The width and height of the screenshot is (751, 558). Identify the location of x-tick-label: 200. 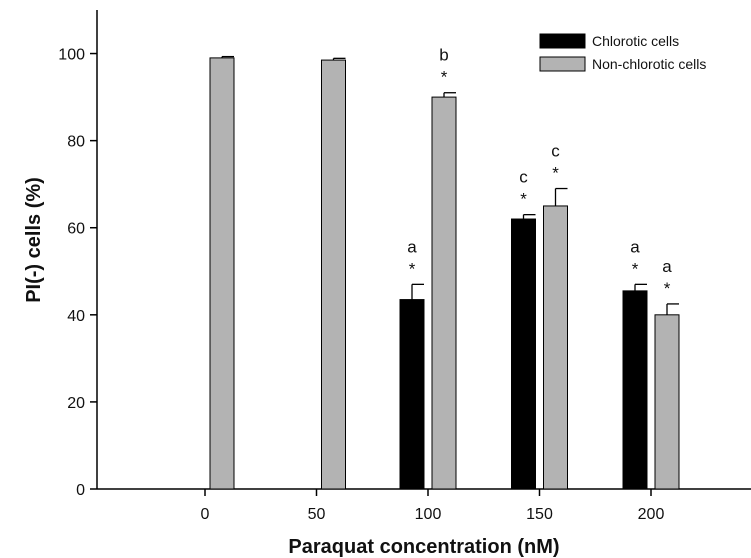
(651, 514).